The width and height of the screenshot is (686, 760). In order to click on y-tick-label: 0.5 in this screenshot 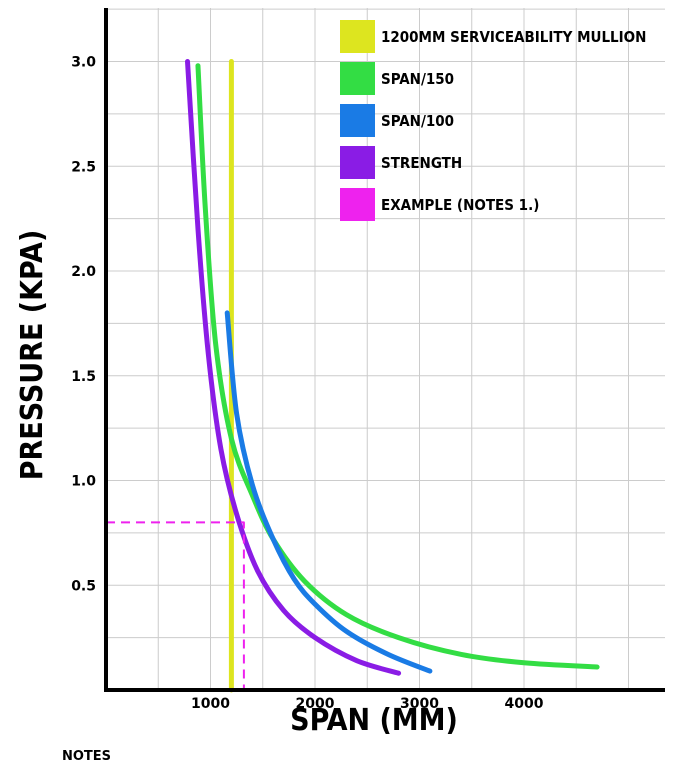, I will do `click(83, 586)`.